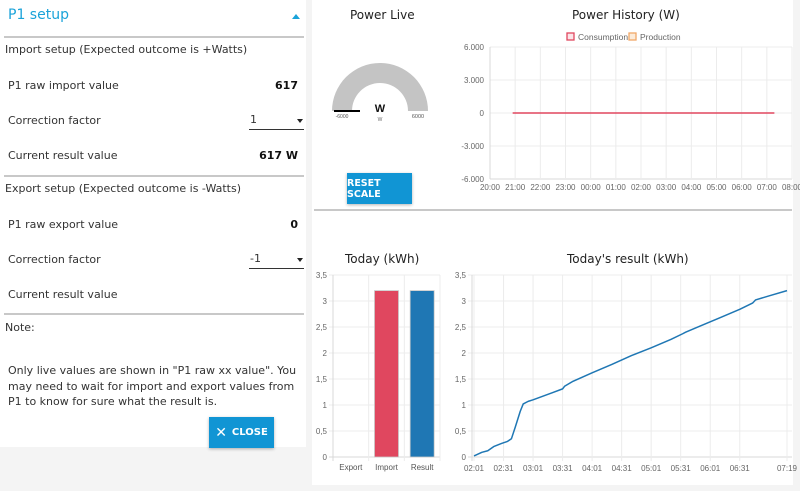 The image size is (800, 491). What do you see at coordinates (255, 258) in the screenshot?
I see `export-correction-value: -1` at bounding box center [255, 258].